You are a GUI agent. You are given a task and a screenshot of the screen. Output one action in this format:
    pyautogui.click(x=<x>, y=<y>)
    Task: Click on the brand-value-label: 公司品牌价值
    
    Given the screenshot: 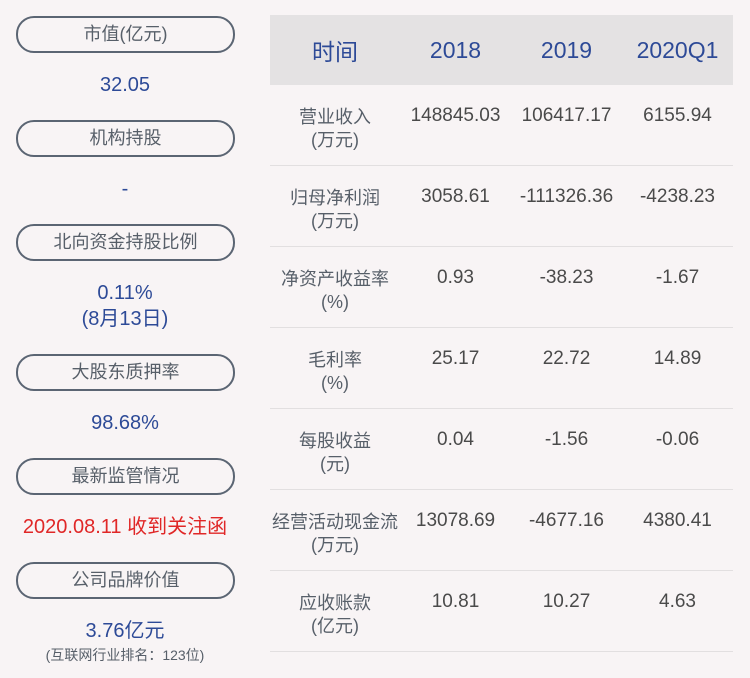 What is the action you would take?
    pyautogui.click(x=125, y=580)
    